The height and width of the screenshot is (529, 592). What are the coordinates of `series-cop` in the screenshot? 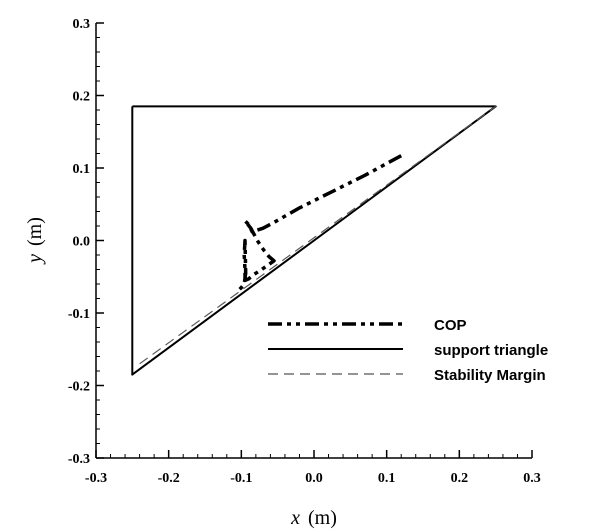 It's located at (319, 223).